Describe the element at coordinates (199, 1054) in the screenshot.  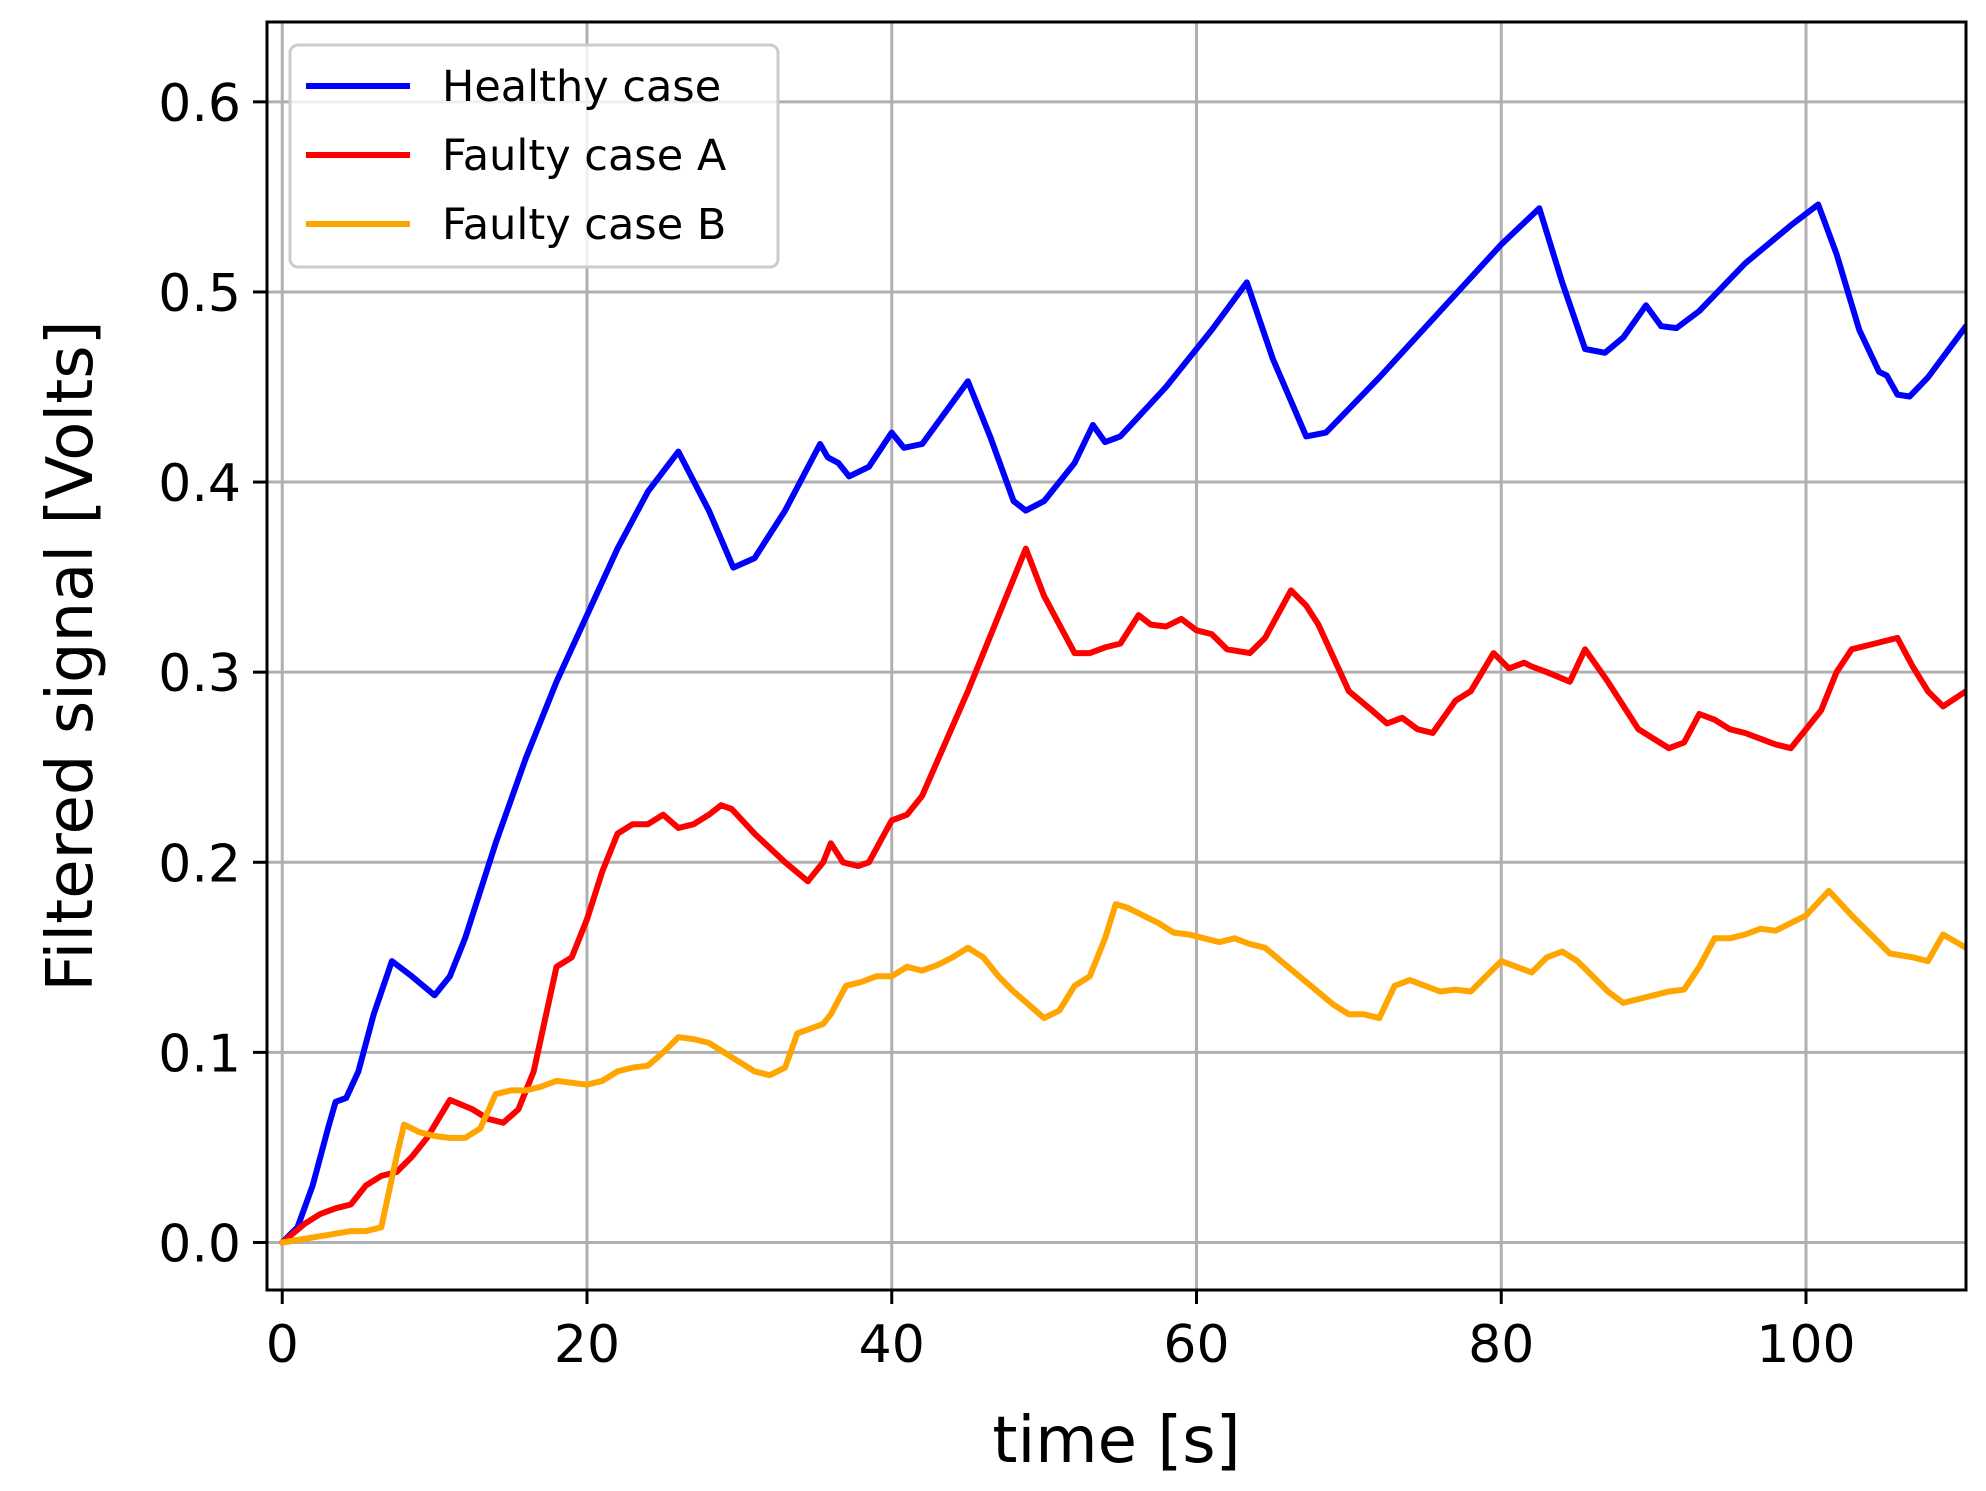
I see `y-tick-label: 0.1` at that location.